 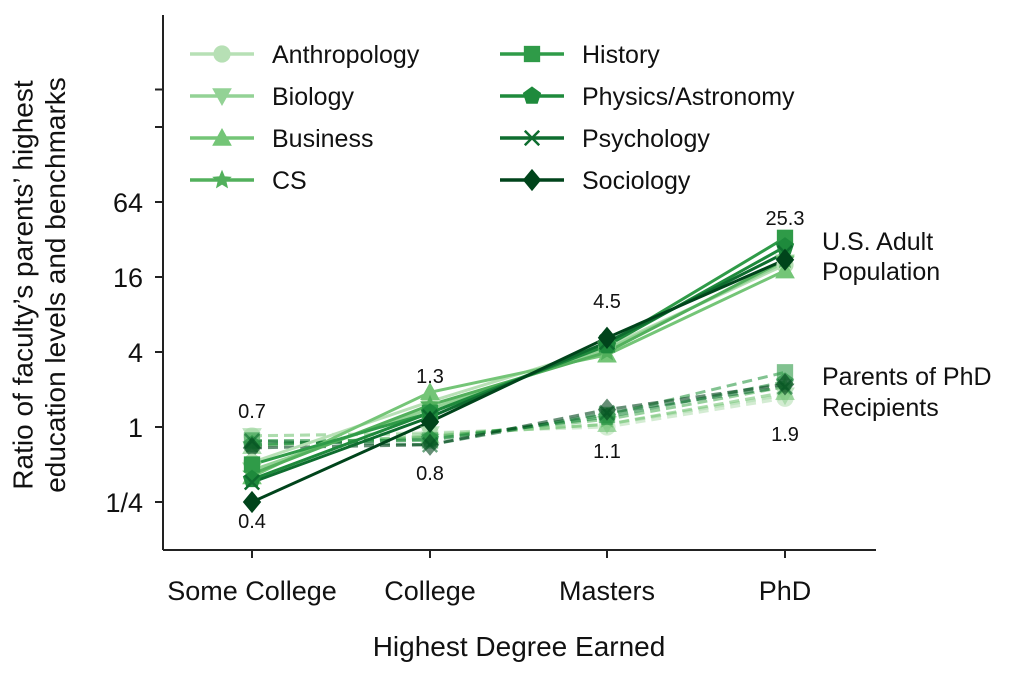 I want to click on legend-label: Sociology, so click(x=636, y=181).